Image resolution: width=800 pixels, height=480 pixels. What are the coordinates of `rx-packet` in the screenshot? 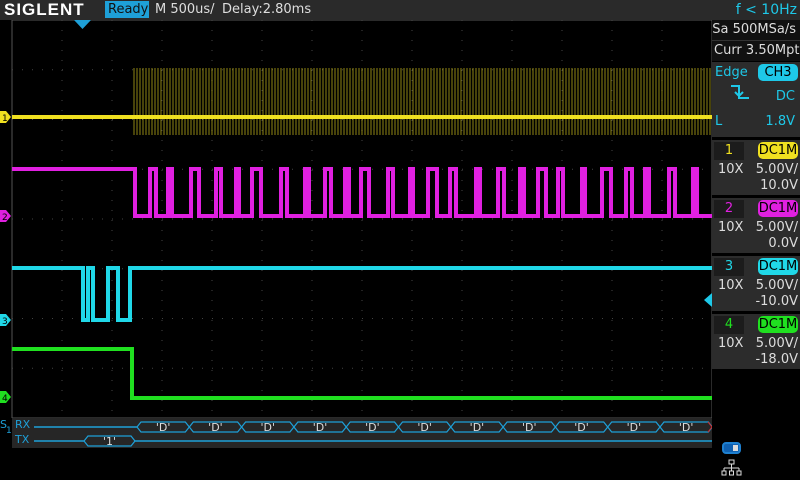 It's located at (685, 427).